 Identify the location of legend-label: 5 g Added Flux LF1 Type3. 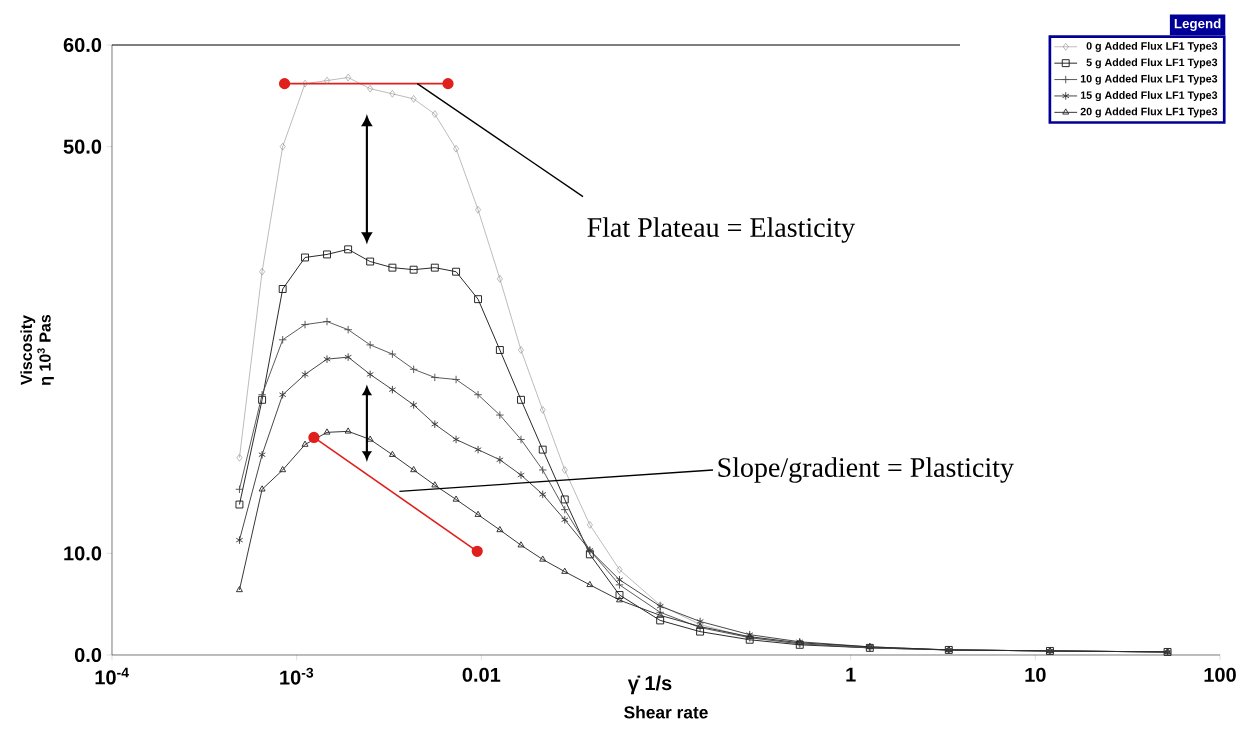
(1152, 63).